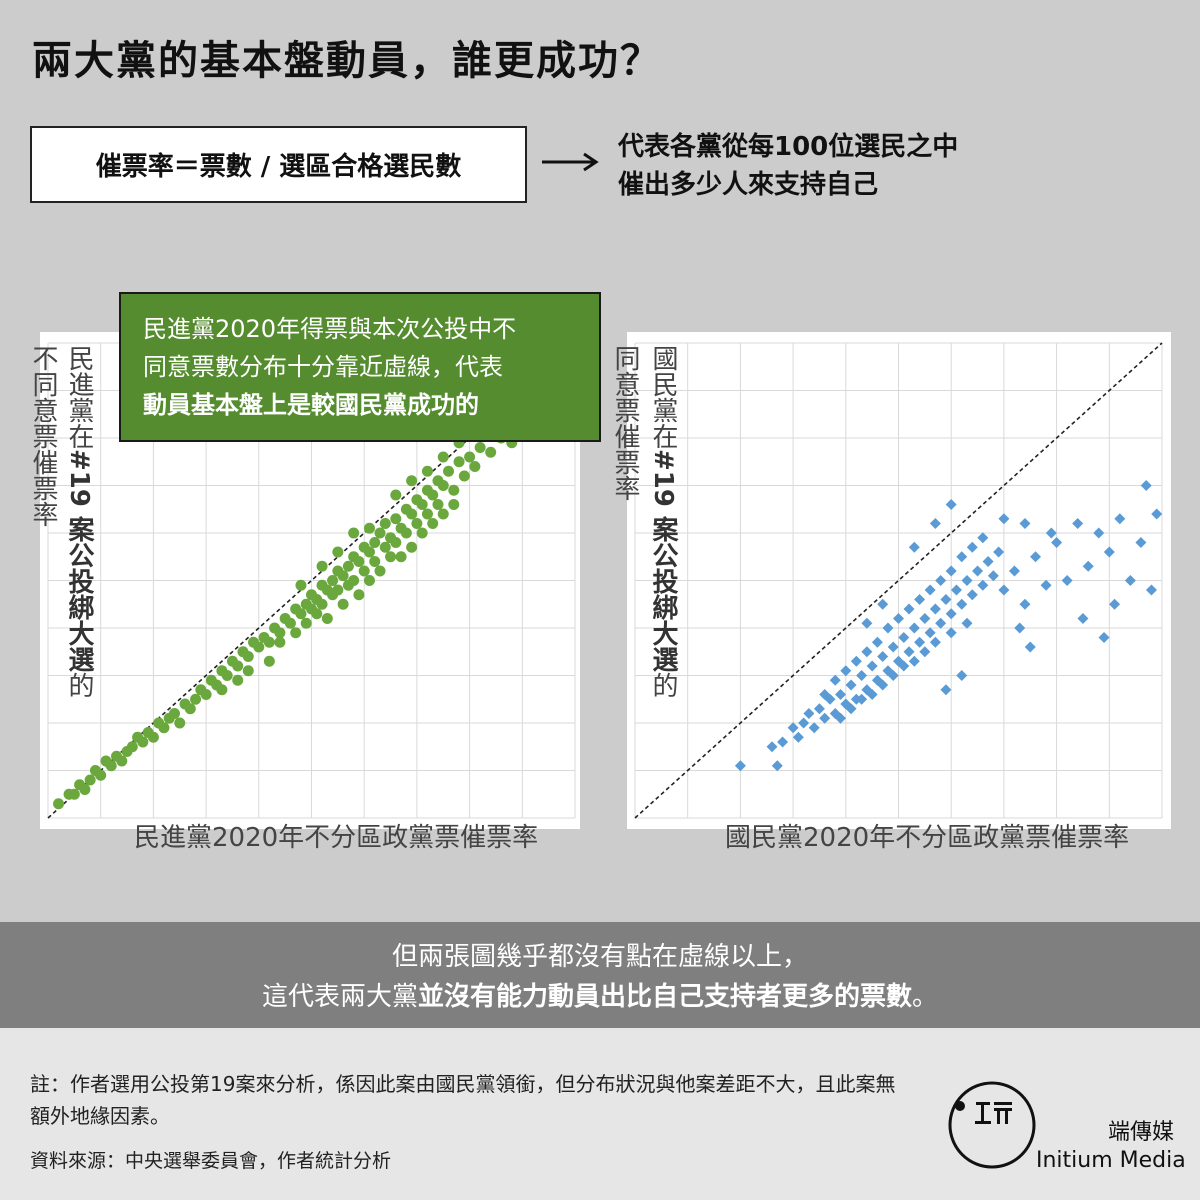 The image size is (1200, 1200). Describe the element at coordinates (79, 685) in the screenshot. I see `chart1-ylabel-bottom: 的` at that location.